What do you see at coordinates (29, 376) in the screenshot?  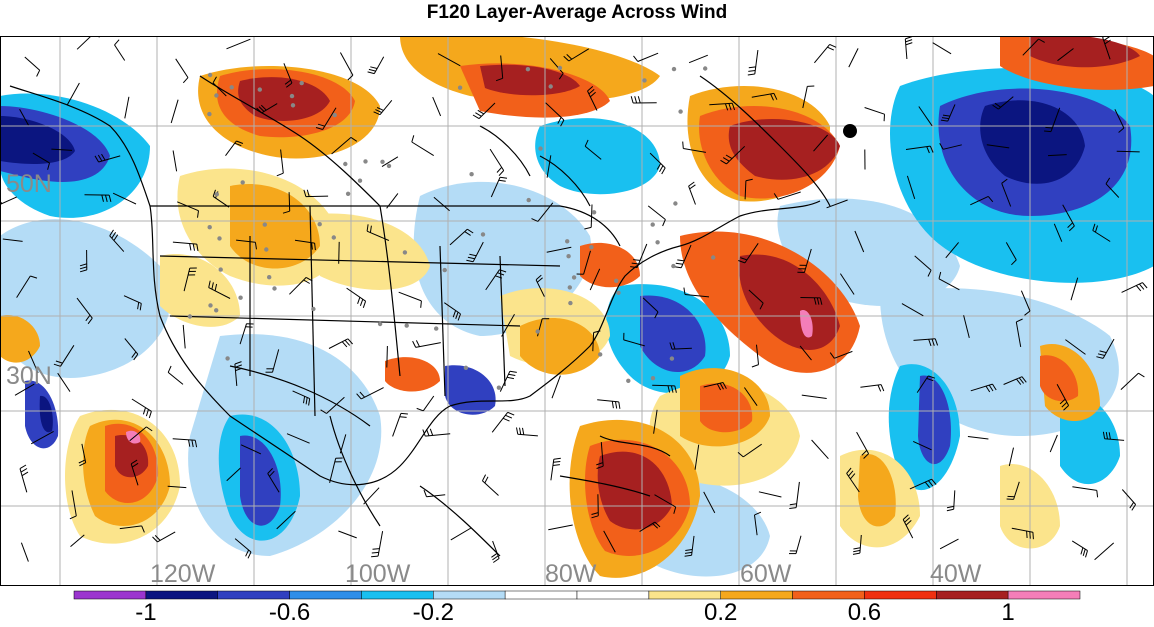 I see `lat-label-30n: 30N` at bounding box center [29, 376].